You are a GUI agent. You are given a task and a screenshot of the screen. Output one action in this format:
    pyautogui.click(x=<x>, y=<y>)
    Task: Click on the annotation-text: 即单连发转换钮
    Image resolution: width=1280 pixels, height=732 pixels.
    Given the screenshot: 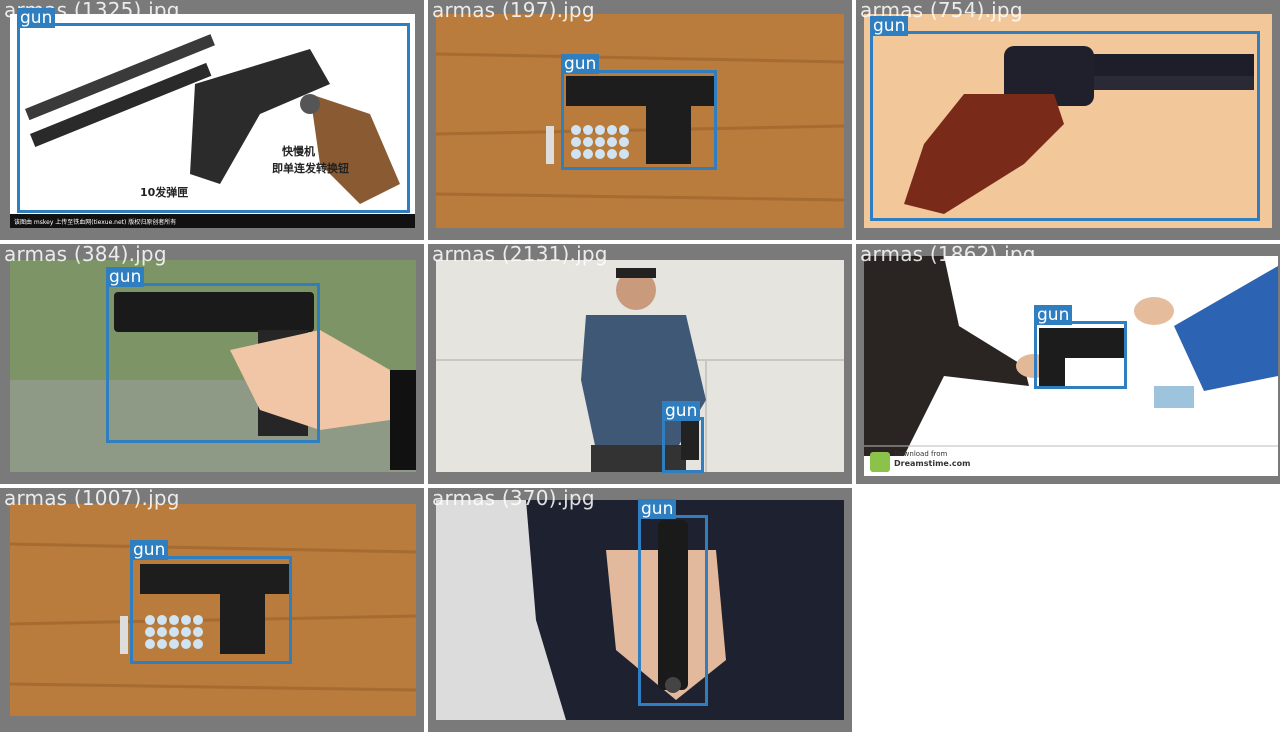 What is the action you would take?
    pyautogui.click(x=310, y=168)
    